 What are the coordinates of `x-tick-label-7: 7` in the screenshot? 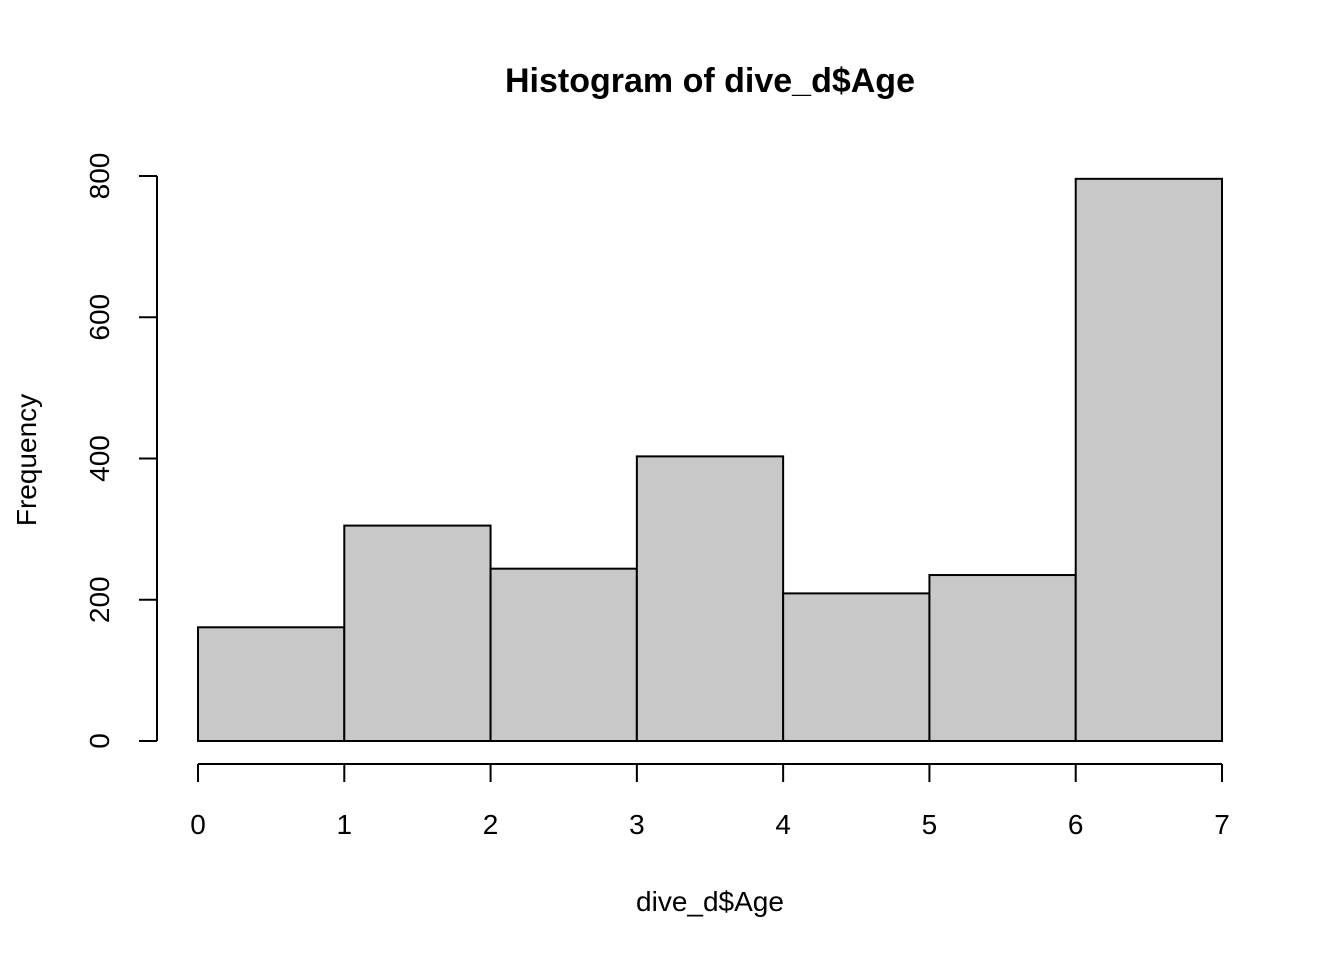 It's located at (1222, 824).